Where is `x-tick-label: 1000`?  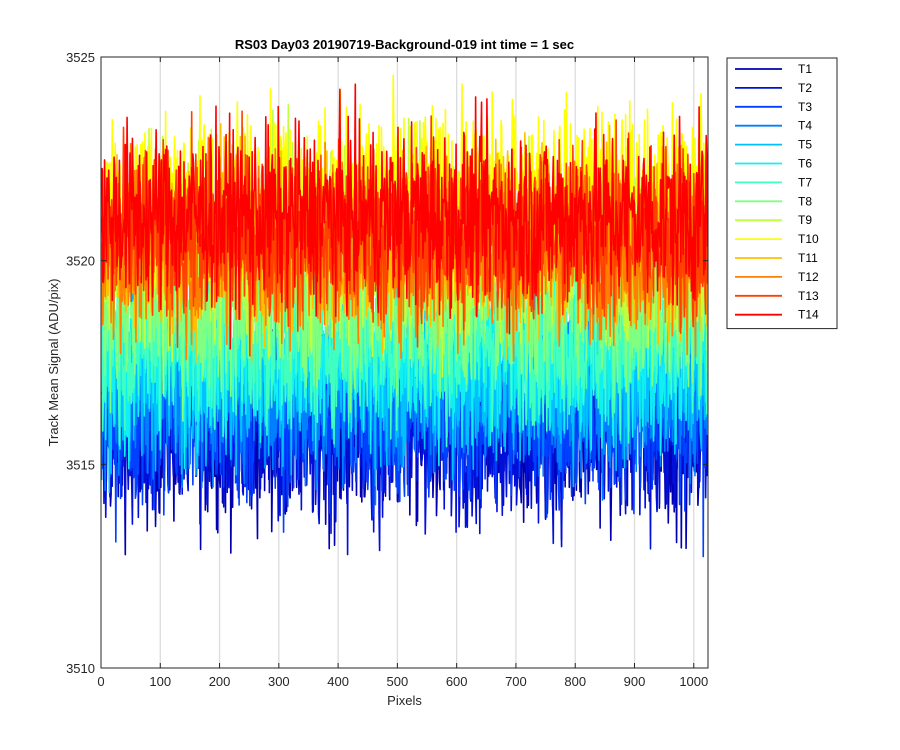
x-tick-label: 1000 is located at coordinates (693, 681).